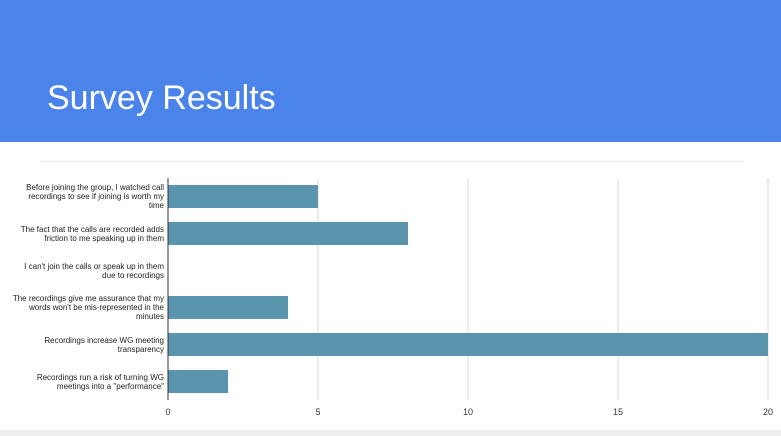  Describe the element at coordinates (392, 161) in the screenshot. I see `divider-line` at that location.